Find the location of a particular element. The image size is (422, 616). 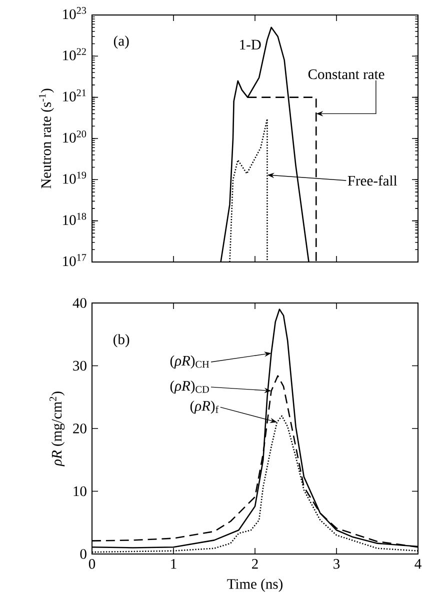

y-tick-label: 10 is located at coordinates (80, 491).